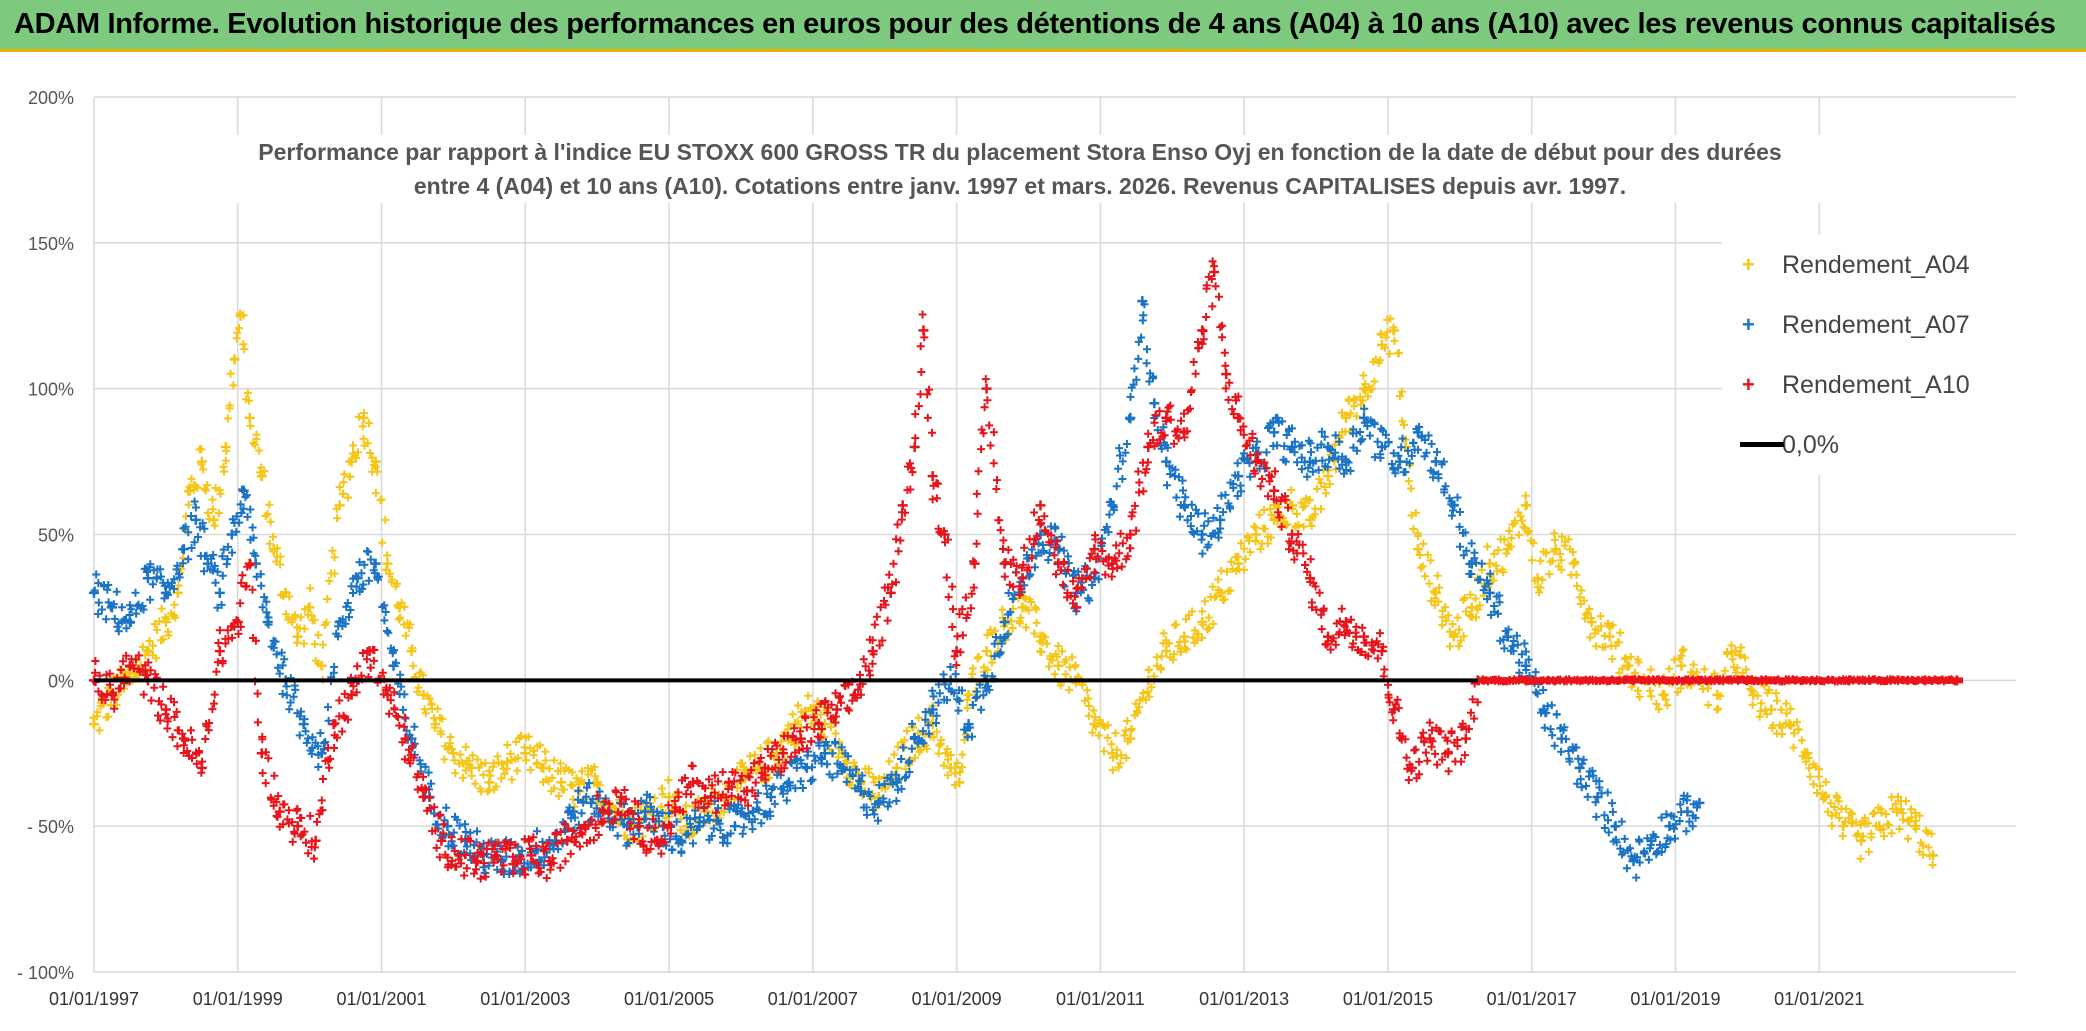 The image size is (2086, 1031). I want to click on y-tick-label: 50%, so click(56, 536).